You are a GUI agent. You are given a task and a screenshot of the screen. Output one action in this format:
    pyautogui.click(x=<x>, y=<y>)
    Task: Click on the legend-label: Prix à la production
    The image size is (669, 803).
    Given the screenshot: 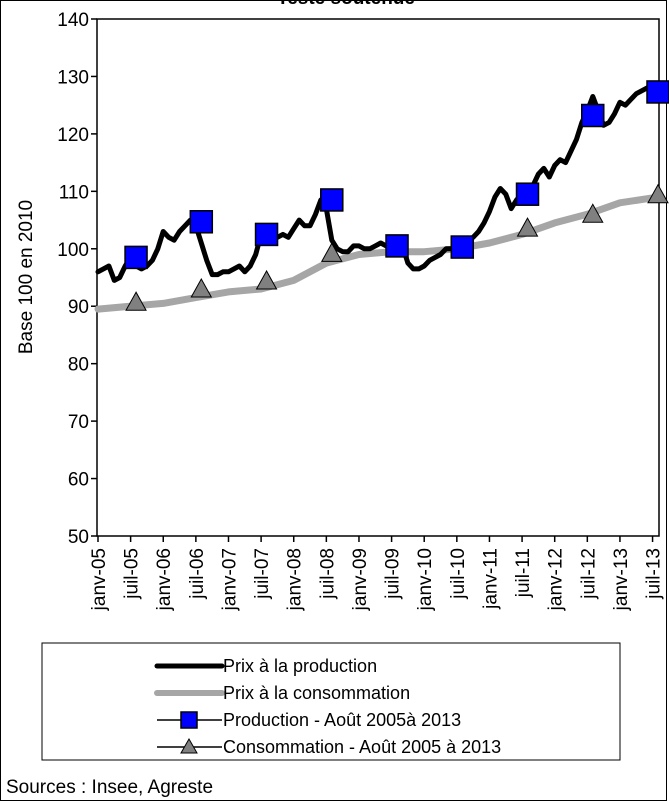 What is the action you would take?
    pyautogui.click(x=300, y=666)
    